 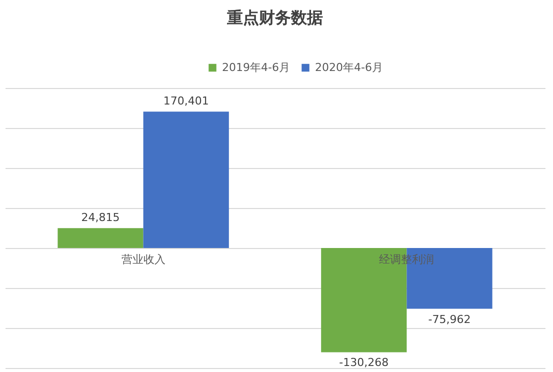 I want to click on legend-label: 2020年4-6月, so click(x=349, y=67).